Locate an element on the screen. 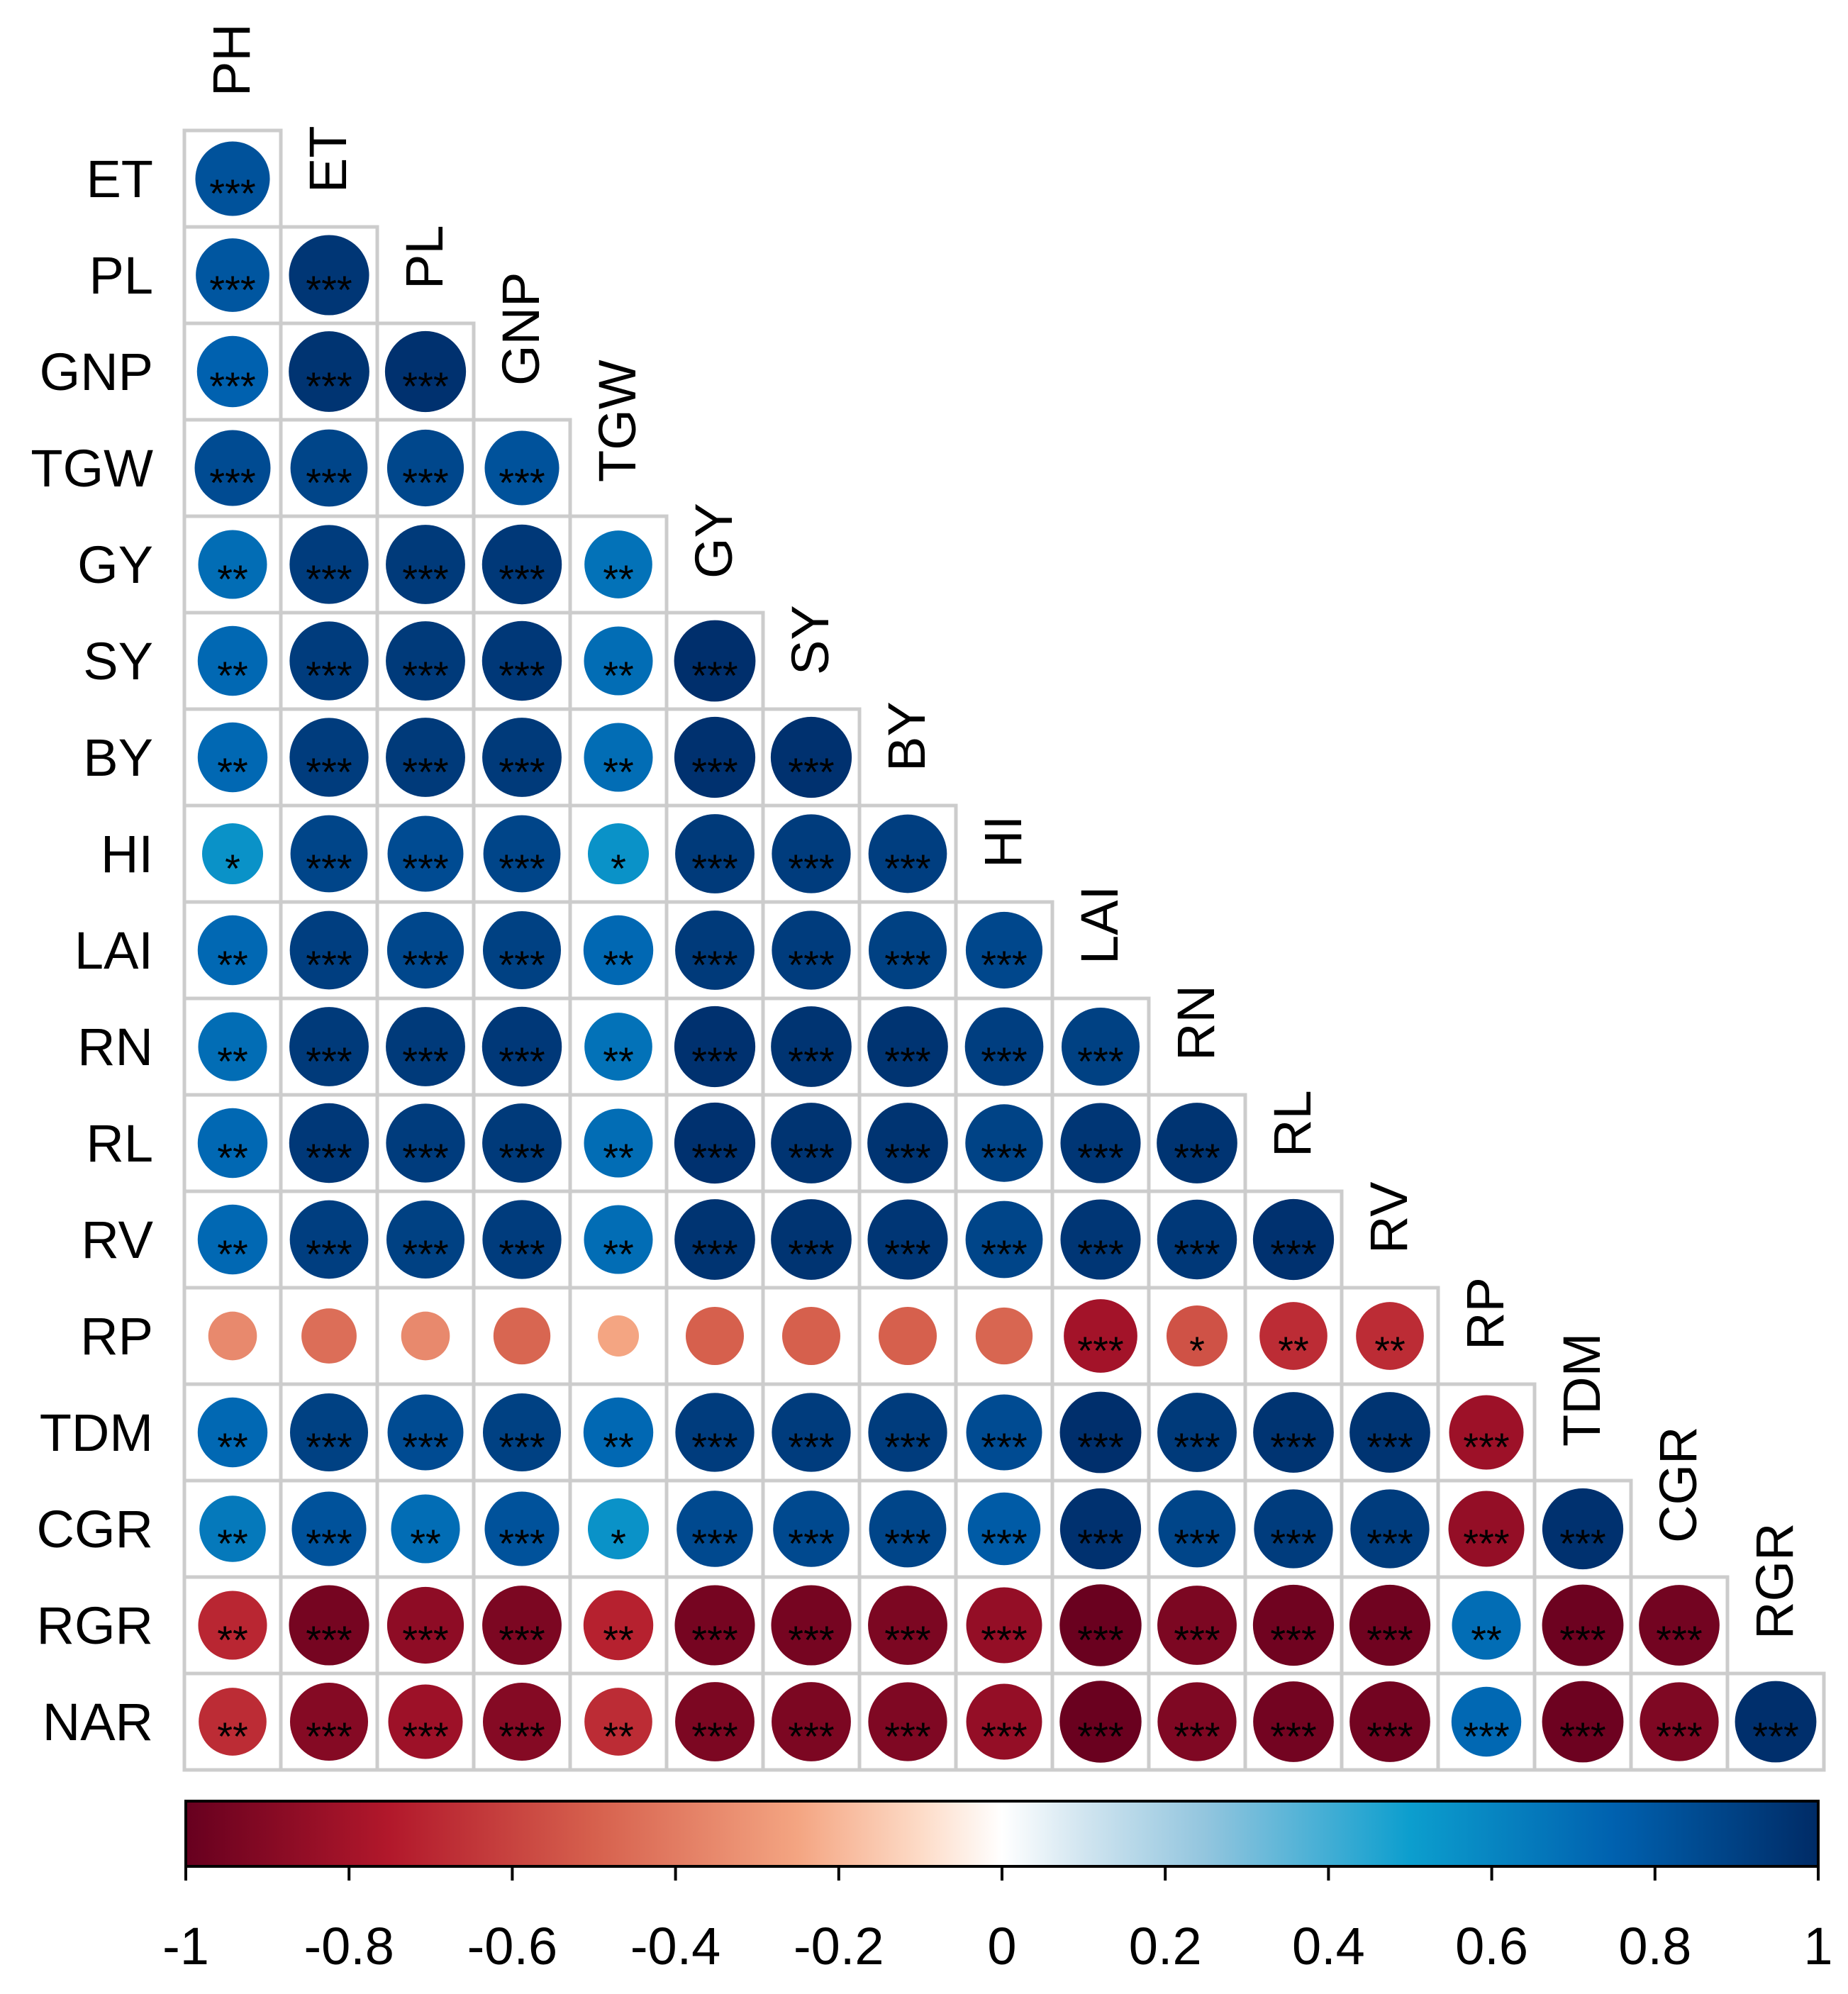 The height and width of the screenshot is (1994, 1848). cell-GY-PH: ** is located at coordinates (232, 564).